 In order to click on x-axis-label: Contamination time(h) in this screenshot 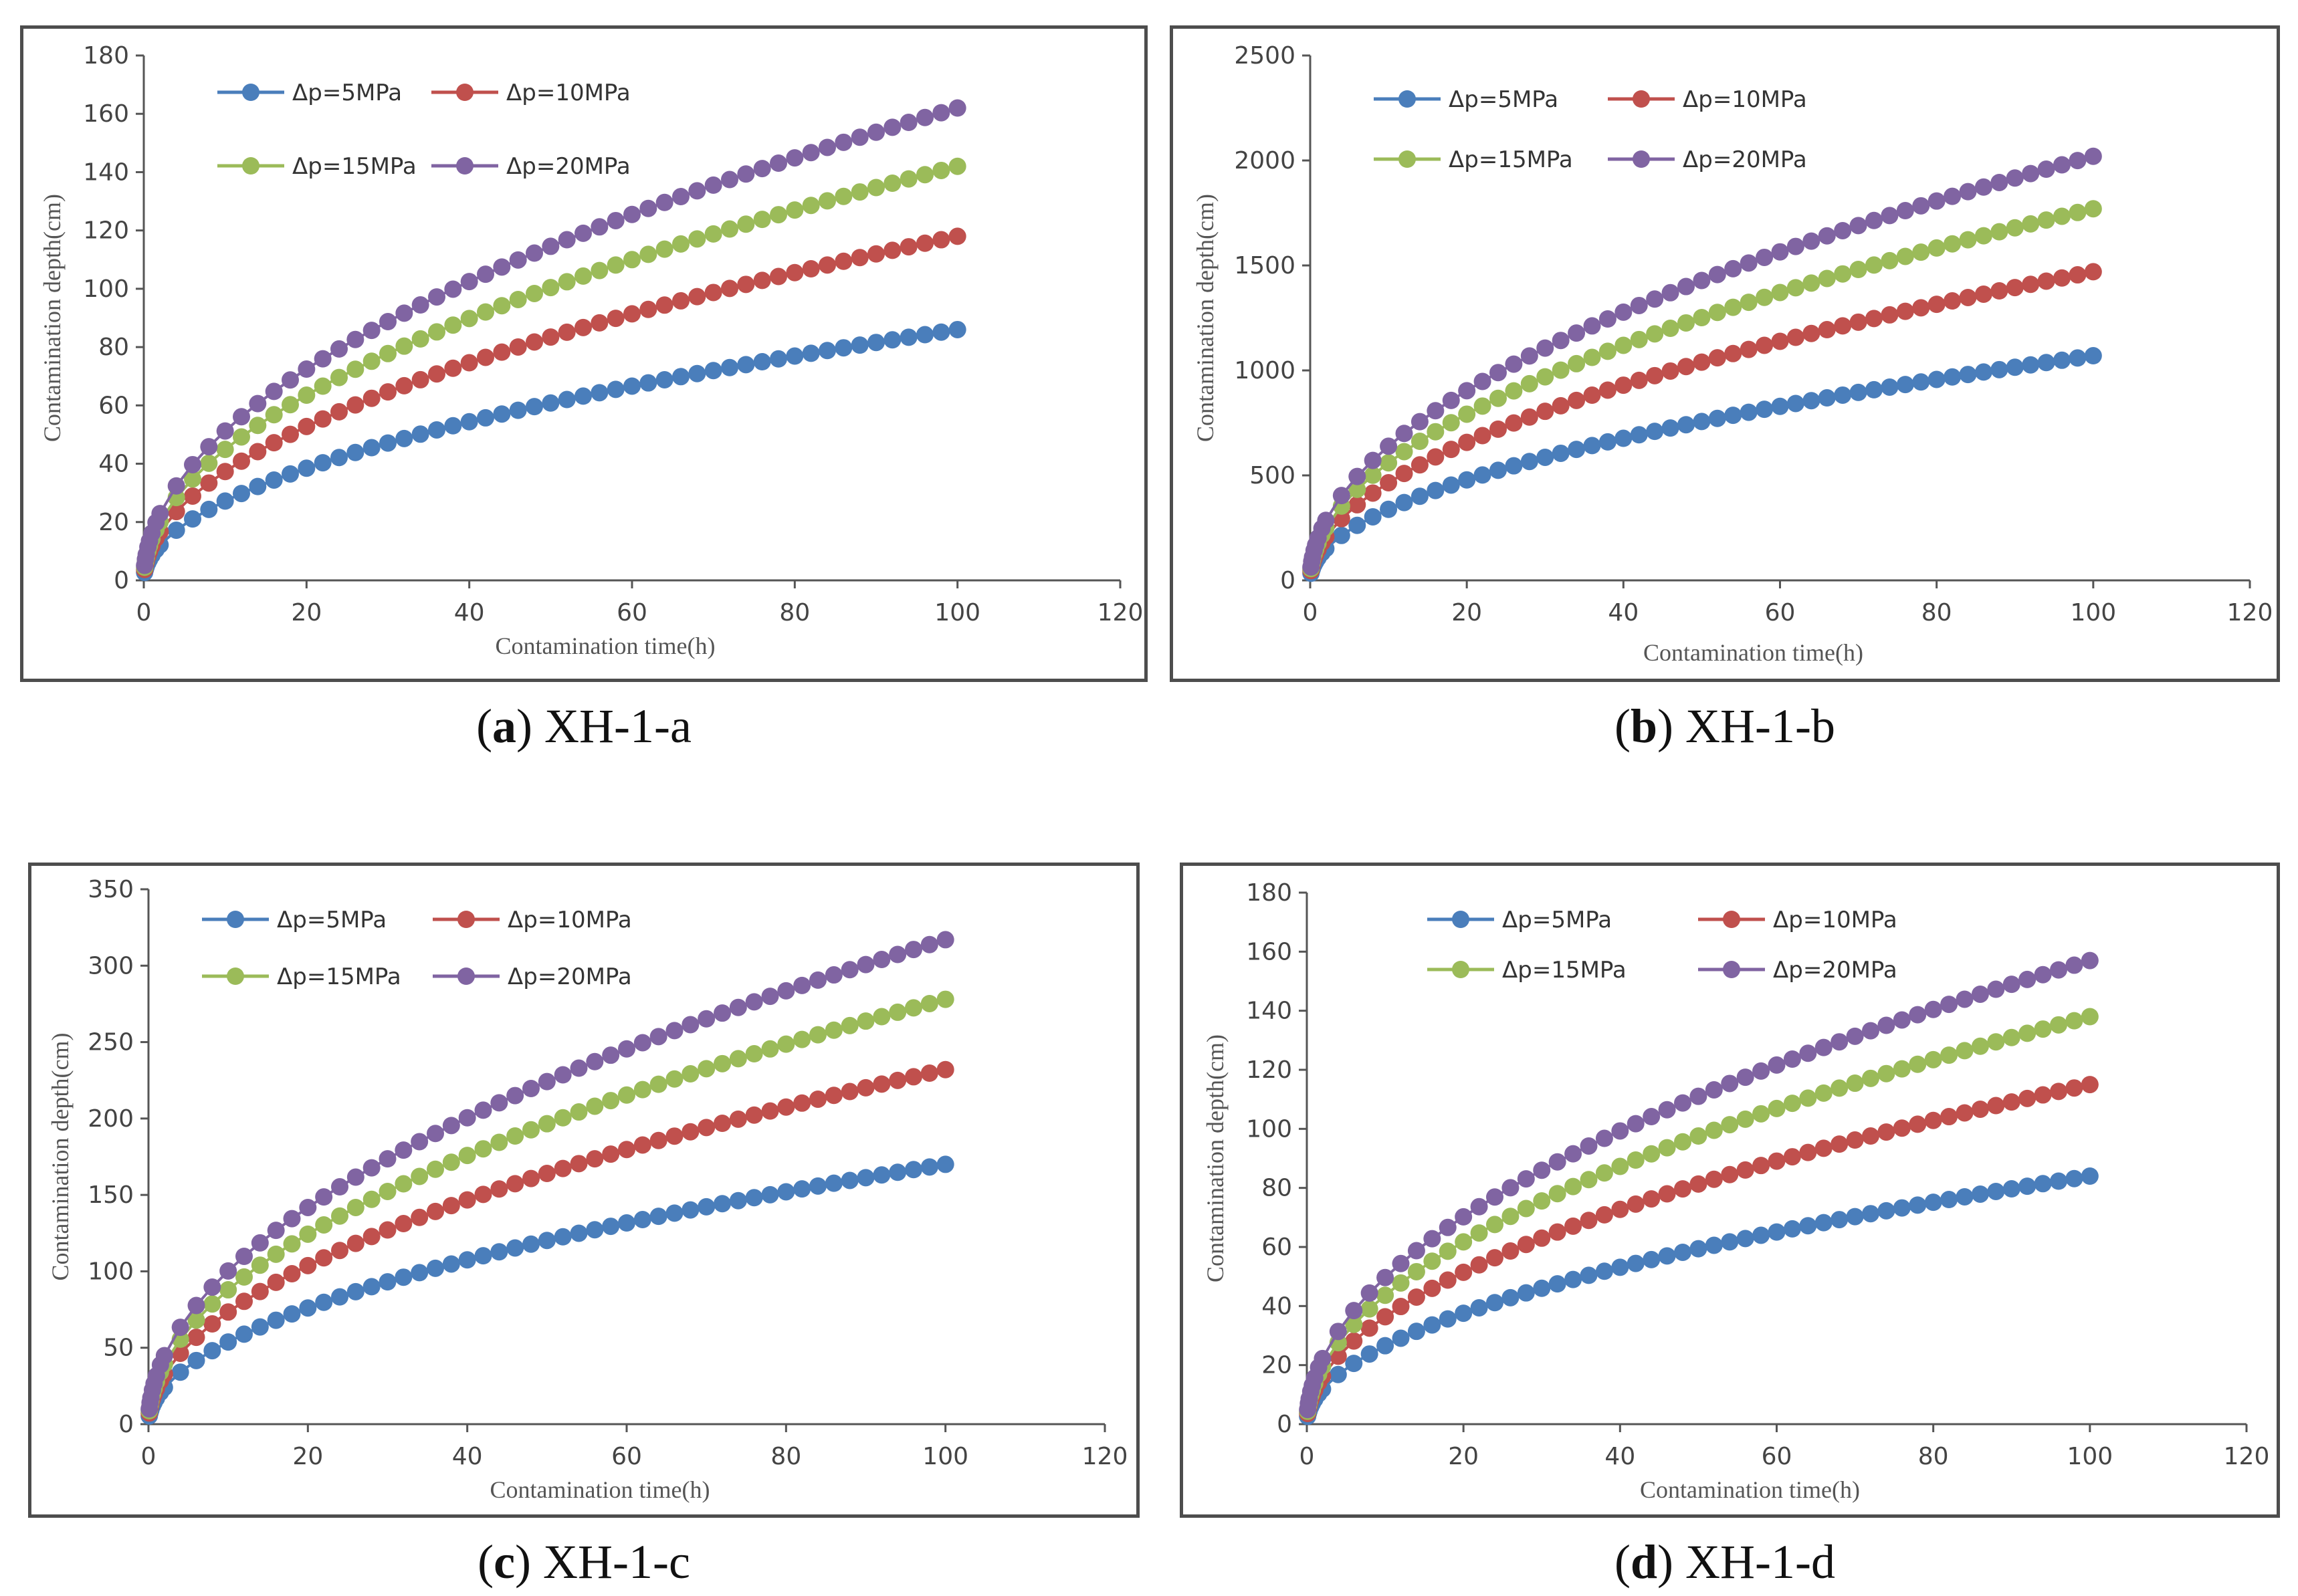, I will do `click(1753, 652)`.